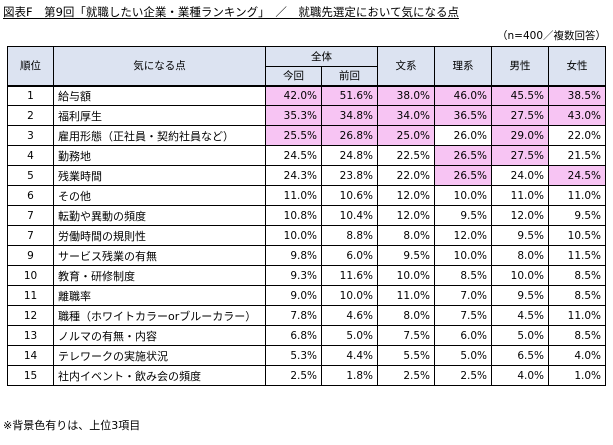  Describe the element at coordinates (293, 295) in the screenshot. I see `value-cell-this-time: 9.0%` at that location.